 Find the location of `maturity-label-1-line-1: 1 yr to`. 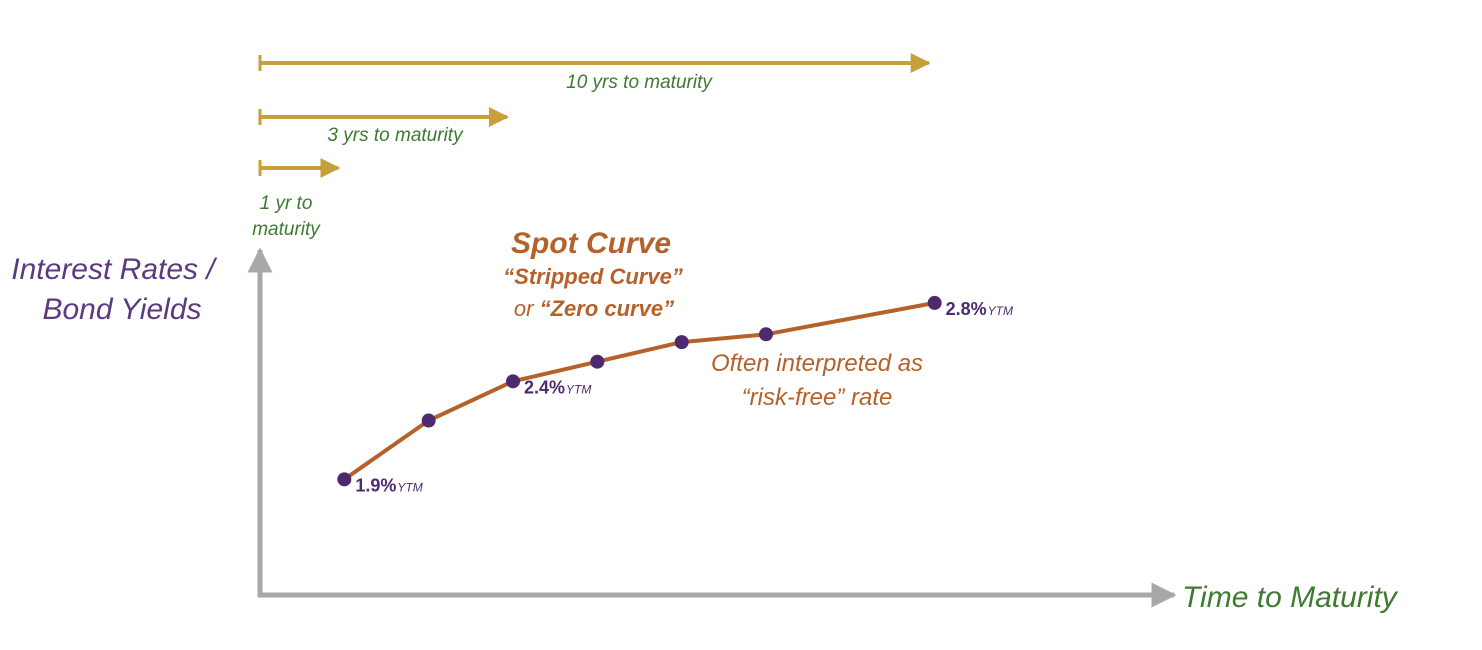

maturity-label-1-line-1: 1 yr to is located at coordinates (286, 203).